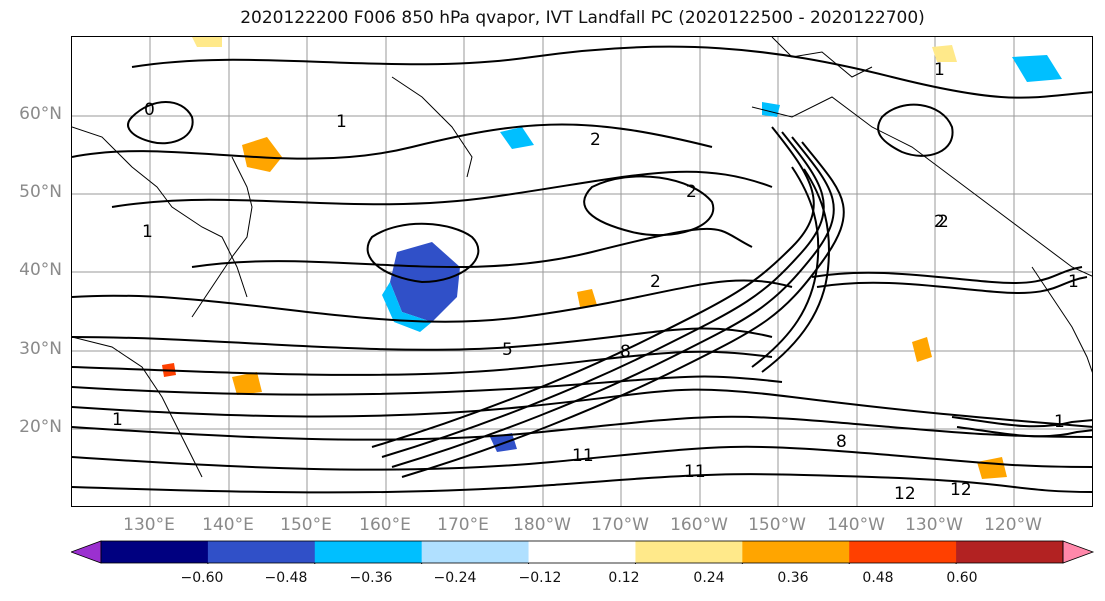 The width and height of the screenshot is (1105, 601). I want to click on lat-label: 20°N, so click(40, 427).